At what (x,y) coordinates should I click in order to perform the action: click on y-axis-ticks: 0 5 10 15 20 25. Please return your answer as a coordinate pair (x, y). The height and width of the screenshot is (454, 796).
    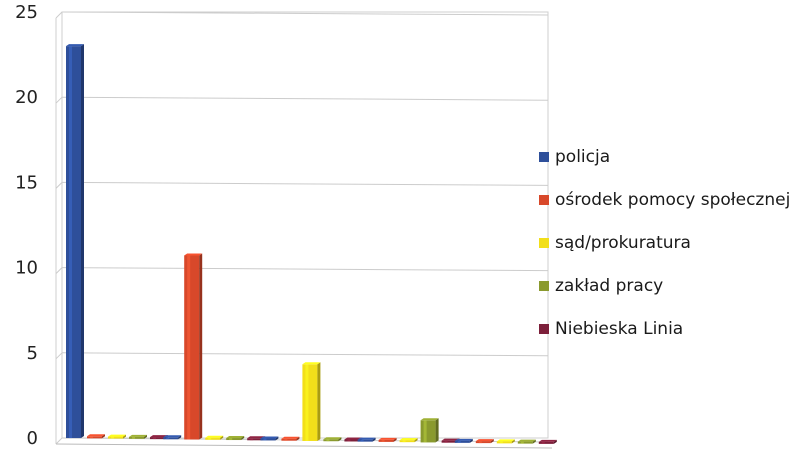
    Looking at the image, I should click on (26, 225).